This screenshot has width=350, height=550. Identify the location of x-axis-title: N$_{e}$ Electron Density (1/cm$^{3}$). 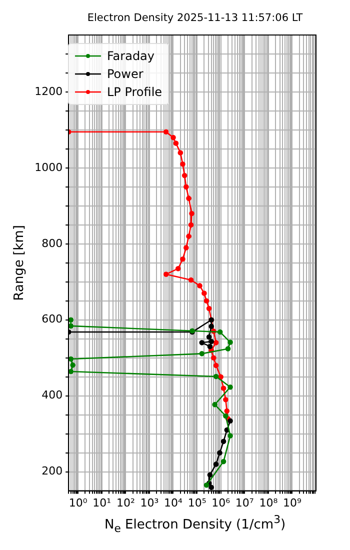
(195, 524).